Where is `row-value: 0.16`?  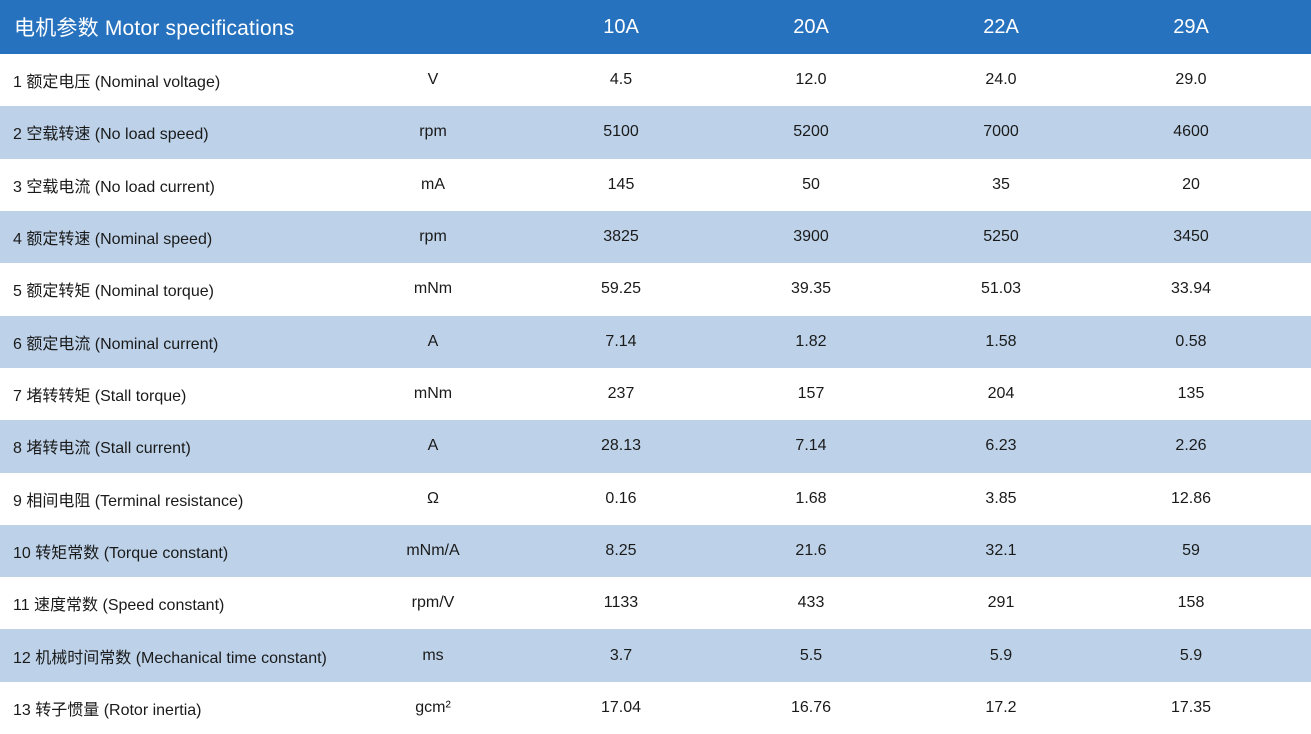
row-value: 0.16 is located at coordinates (621, 498).